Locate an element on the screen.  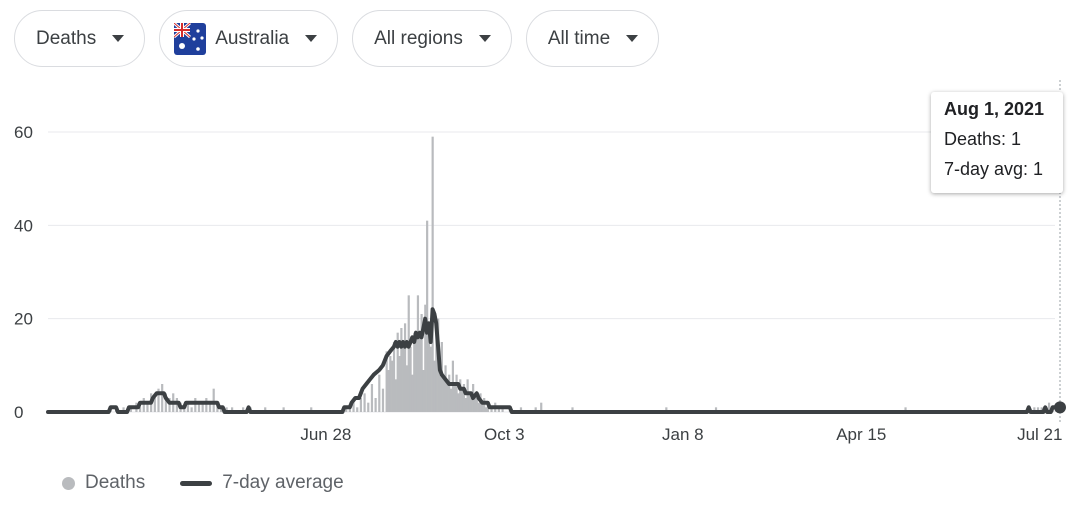
average-legend-swatch is located at coordinates (196, 483).